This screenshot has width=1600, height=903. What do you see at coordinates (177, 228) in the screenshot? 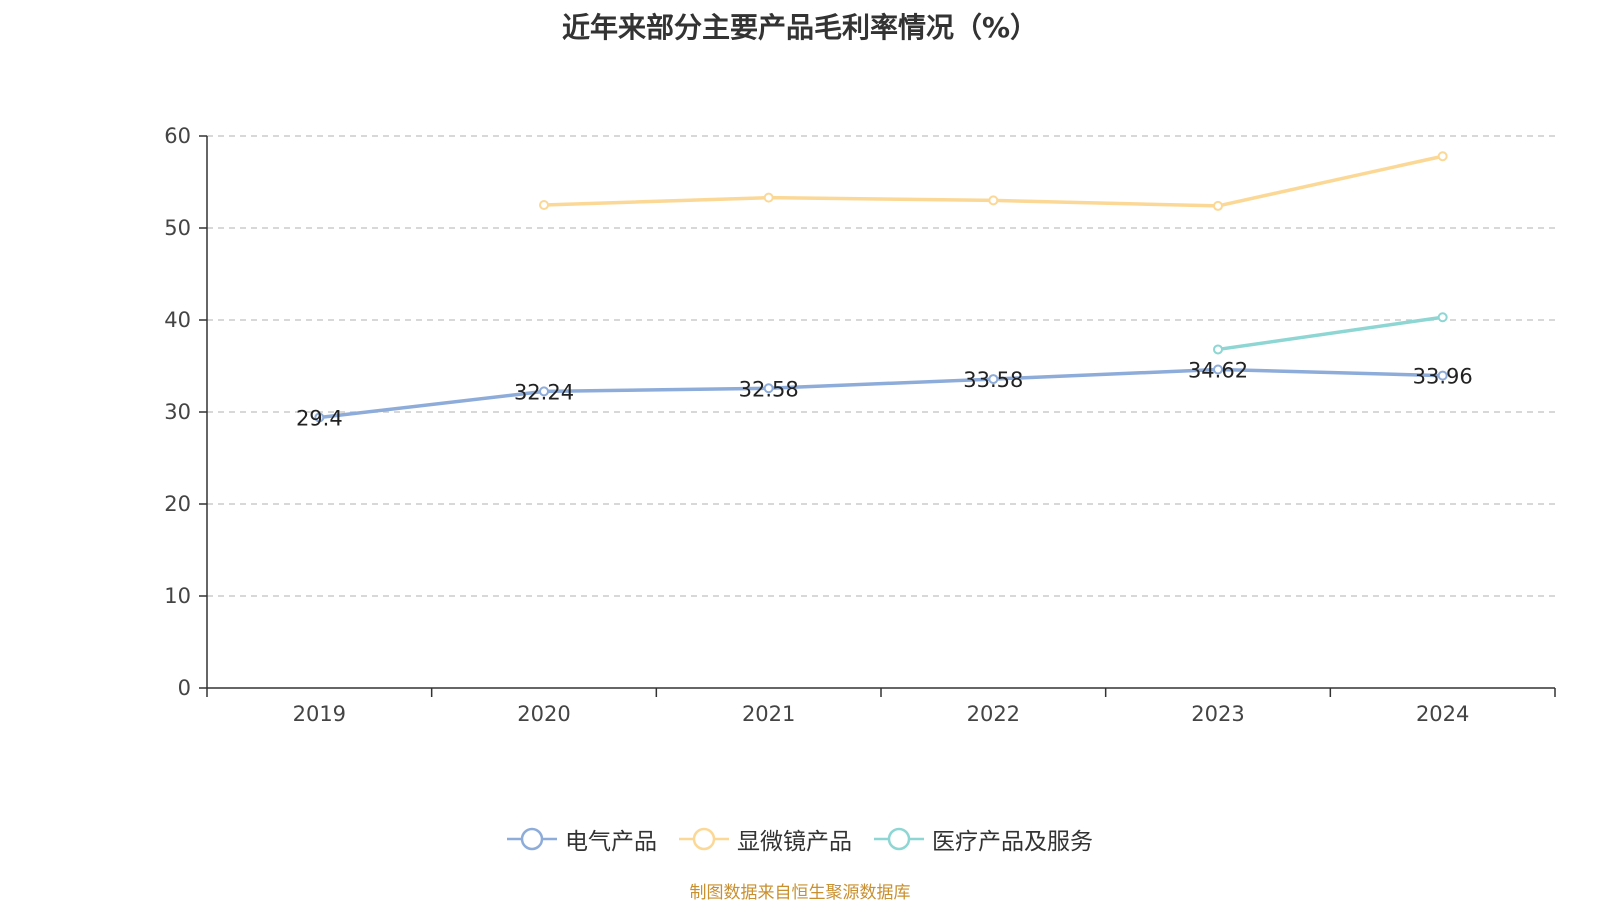
I see `y-tick-label-5: 50` at bounding box center [177, 228].